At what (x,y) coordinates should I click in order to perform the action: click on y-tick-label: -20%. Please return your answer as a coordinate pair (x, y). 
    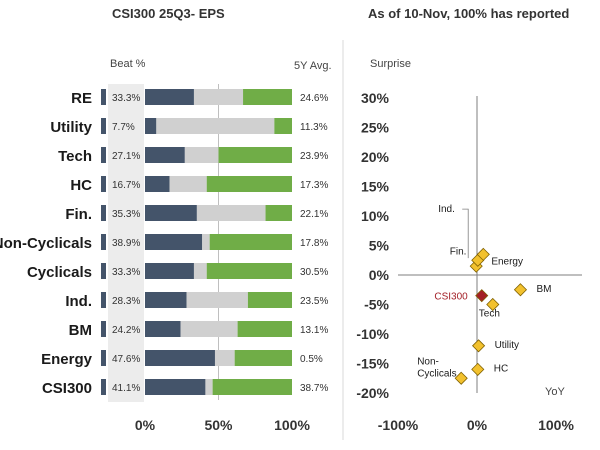
    Looking at the image, I should click on (372, 393).